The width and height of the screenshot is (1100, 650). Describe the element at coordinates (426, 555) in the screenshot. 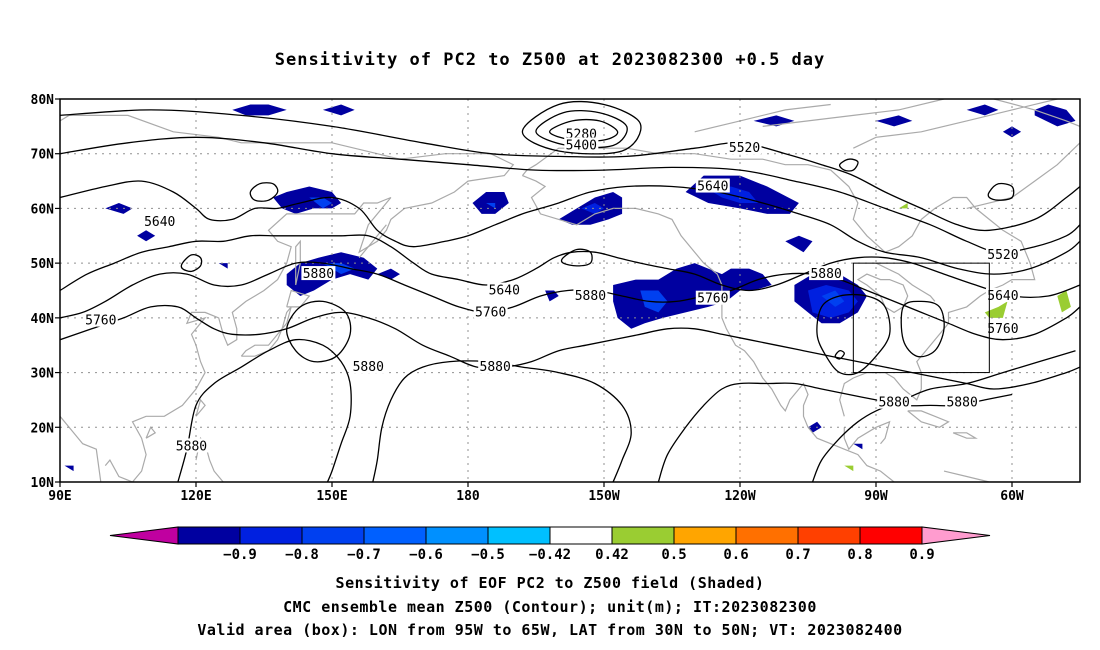

I see `colorbar-label: −0.6` at that location.